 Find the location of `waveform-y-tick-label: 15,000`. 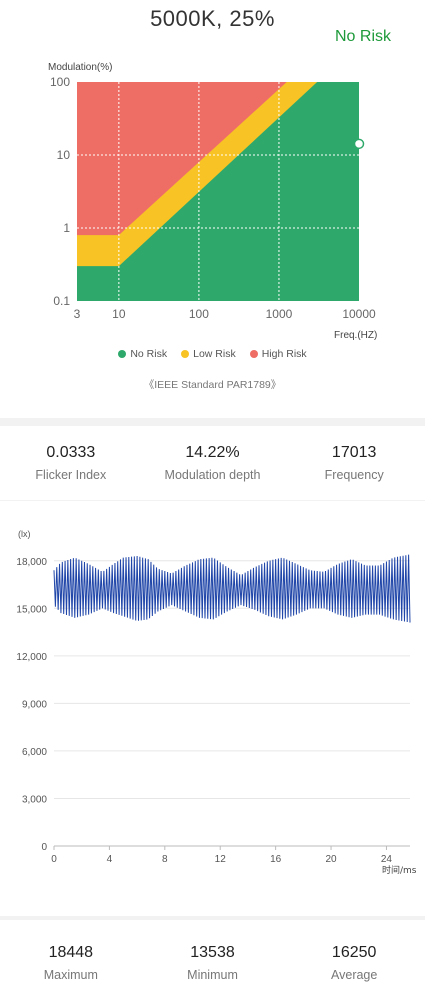

waveform-y-tick-label: 15,000 is located at coordinates (31, 609).